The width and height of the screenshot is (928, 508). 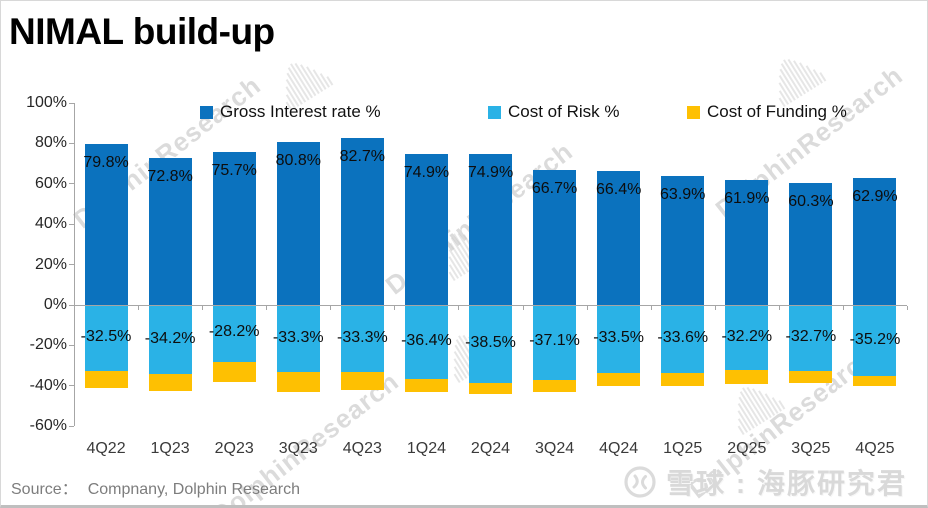 I want to click on bar-label-risk: -34.2%, so click(x=170, y=338).